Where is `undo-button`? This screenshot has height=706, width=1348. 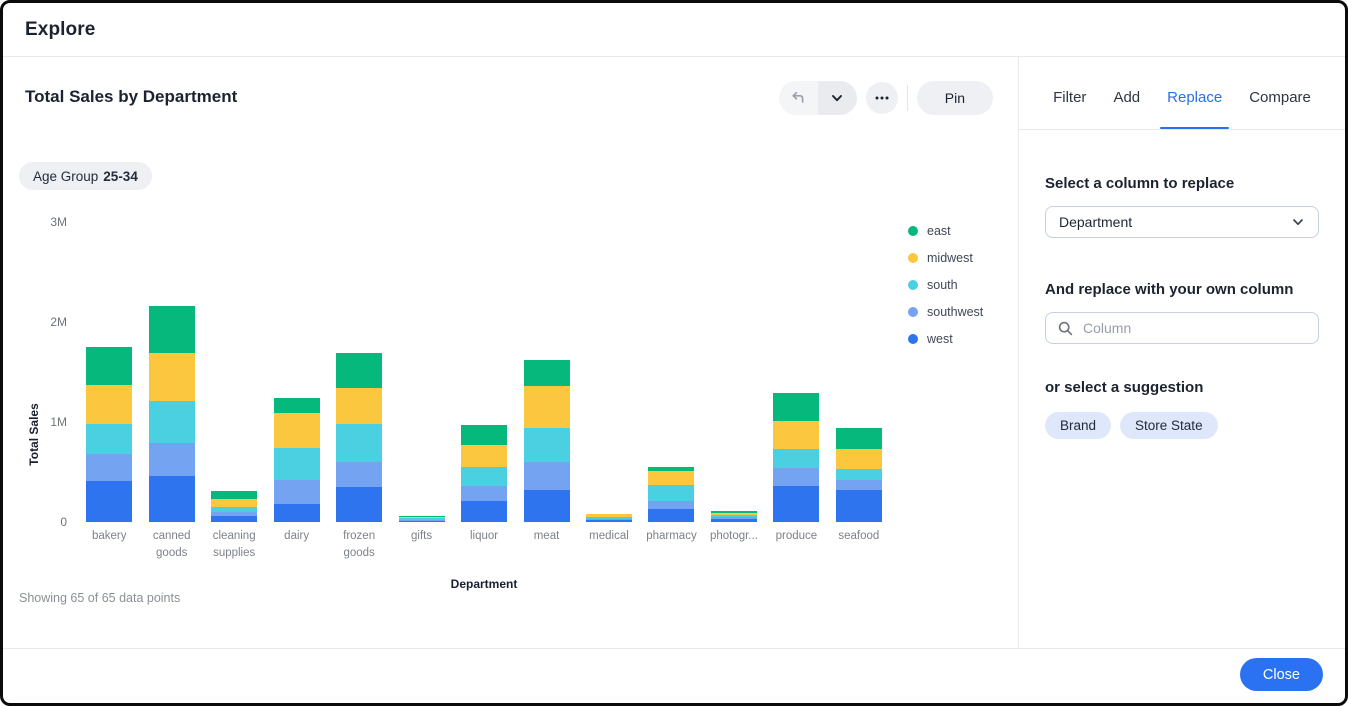
undo-button is located at coordinates (798, 98).